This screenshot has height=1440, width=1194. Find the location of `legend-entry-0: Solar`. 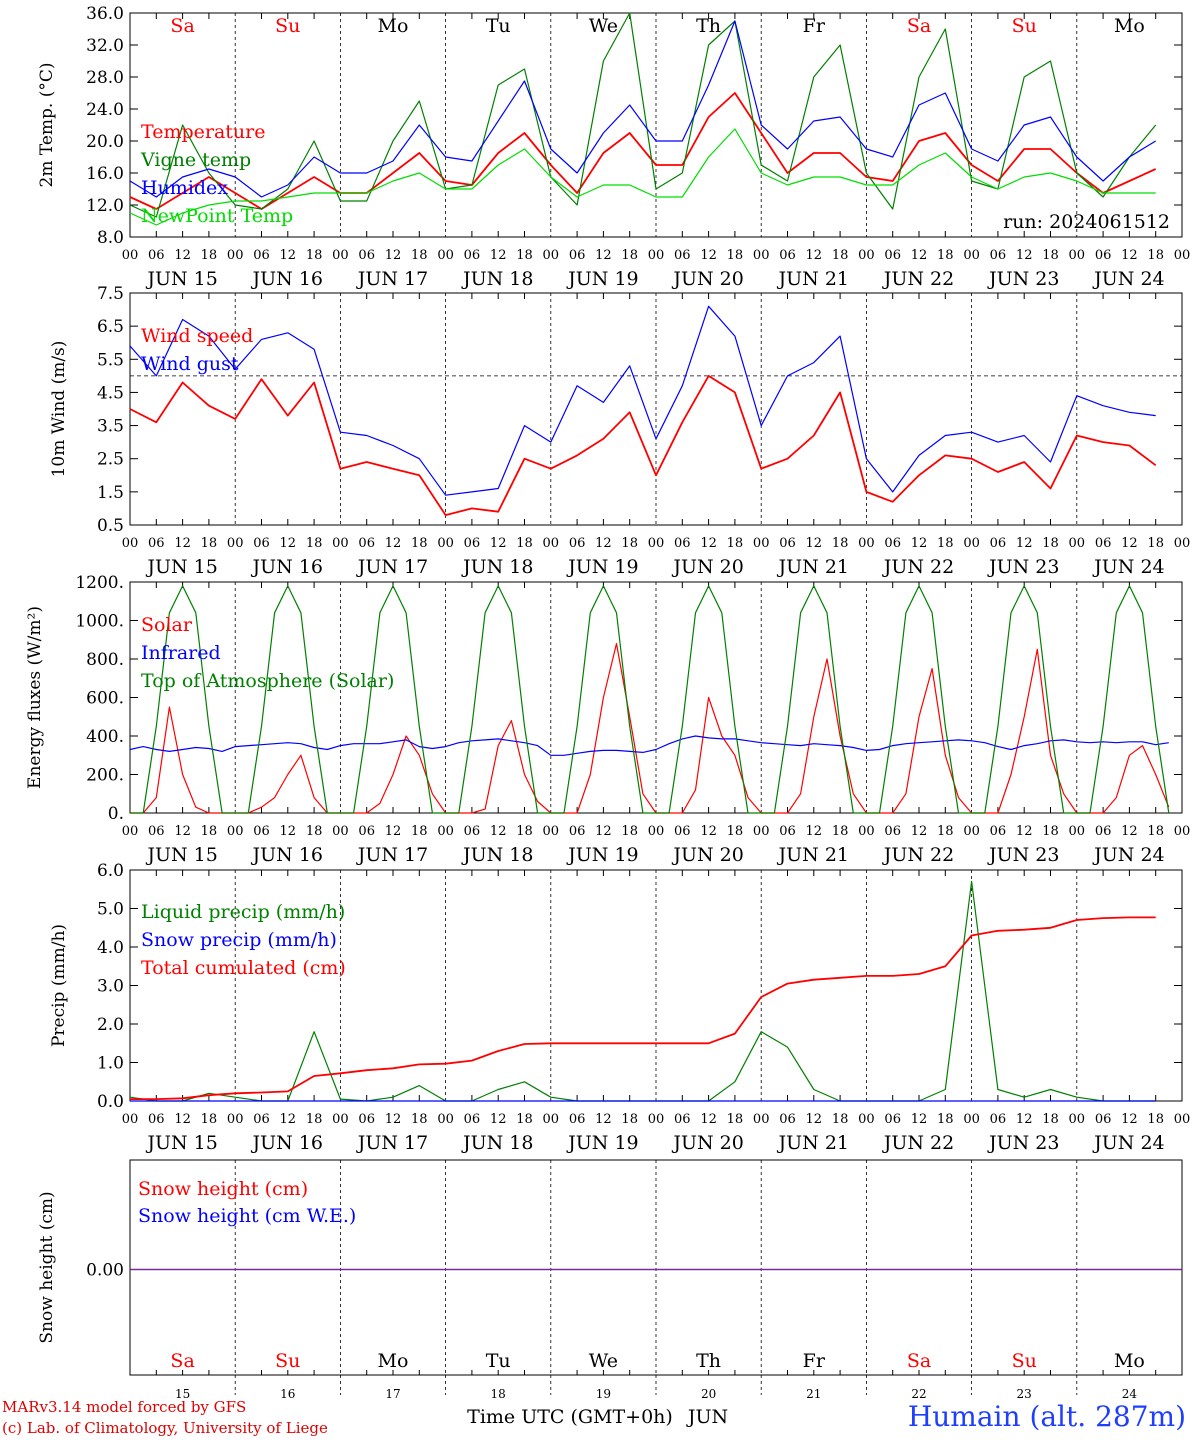

legend-entry-0: Solar is located at coordinates (167, 625).